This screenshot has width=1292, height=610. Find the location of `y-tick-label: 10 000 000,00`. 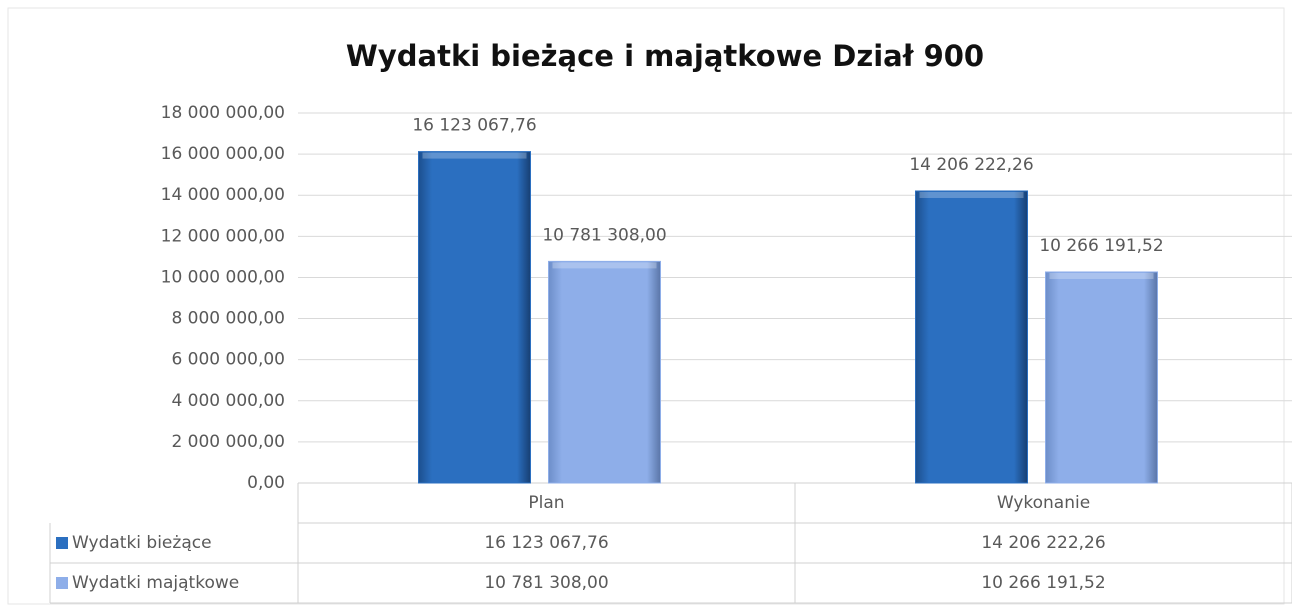

y-tick-label: 10 000 000,00 is located at coordinates (223, 277).